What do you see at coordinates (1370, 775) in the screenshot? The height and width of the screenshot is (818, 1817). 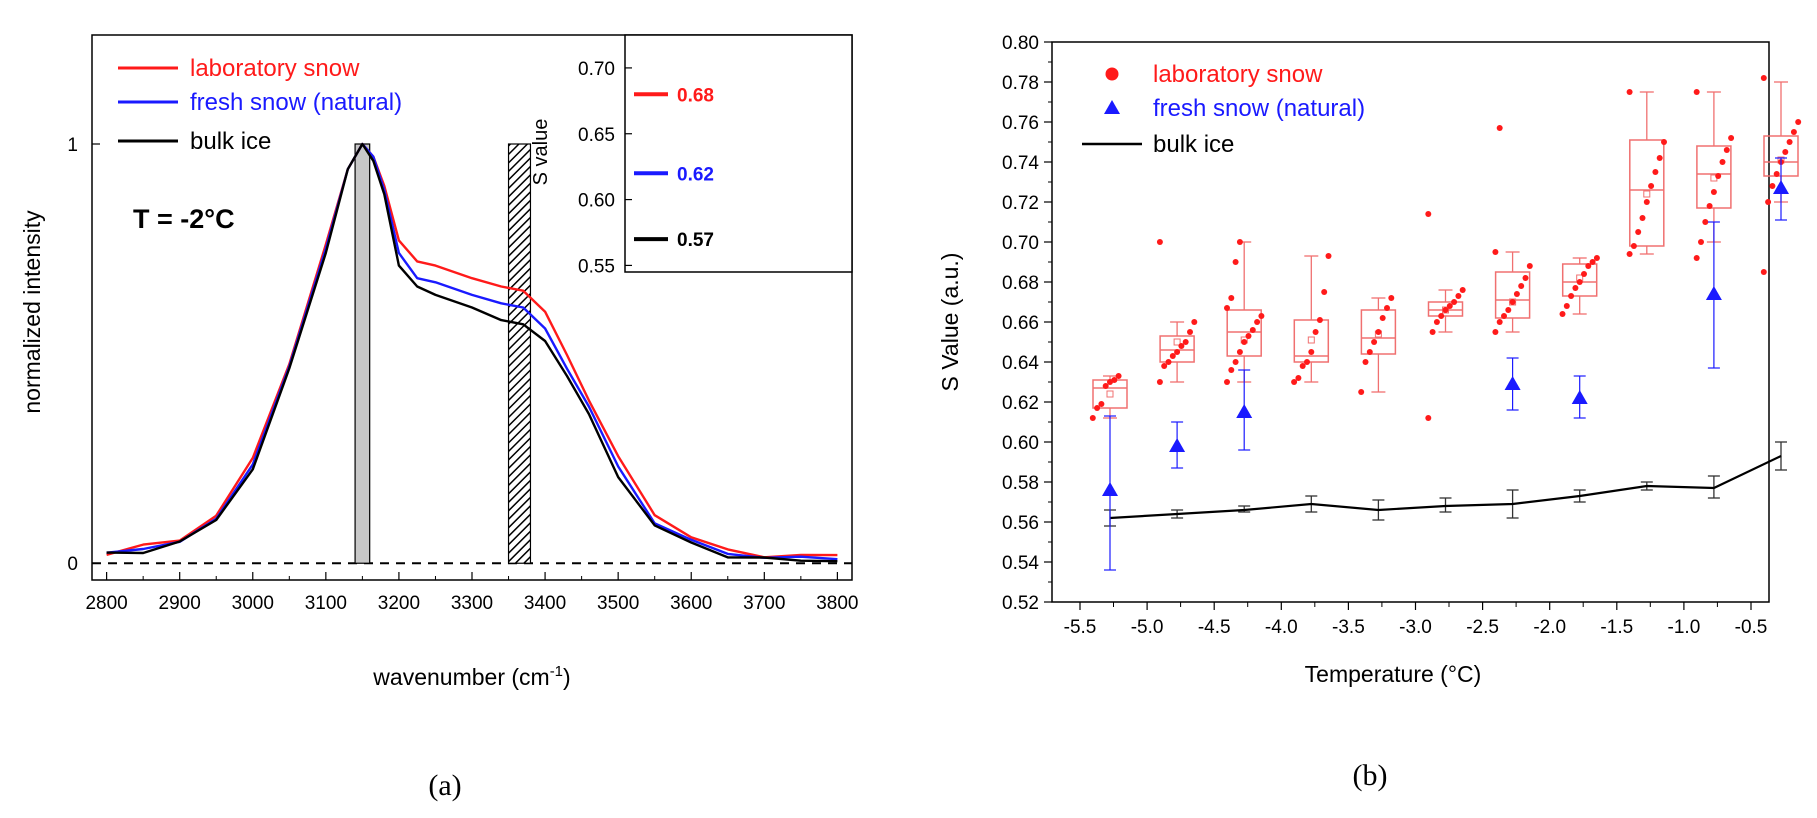 I see `panel-label-b: (b)` at bounding box center [1370, 775].